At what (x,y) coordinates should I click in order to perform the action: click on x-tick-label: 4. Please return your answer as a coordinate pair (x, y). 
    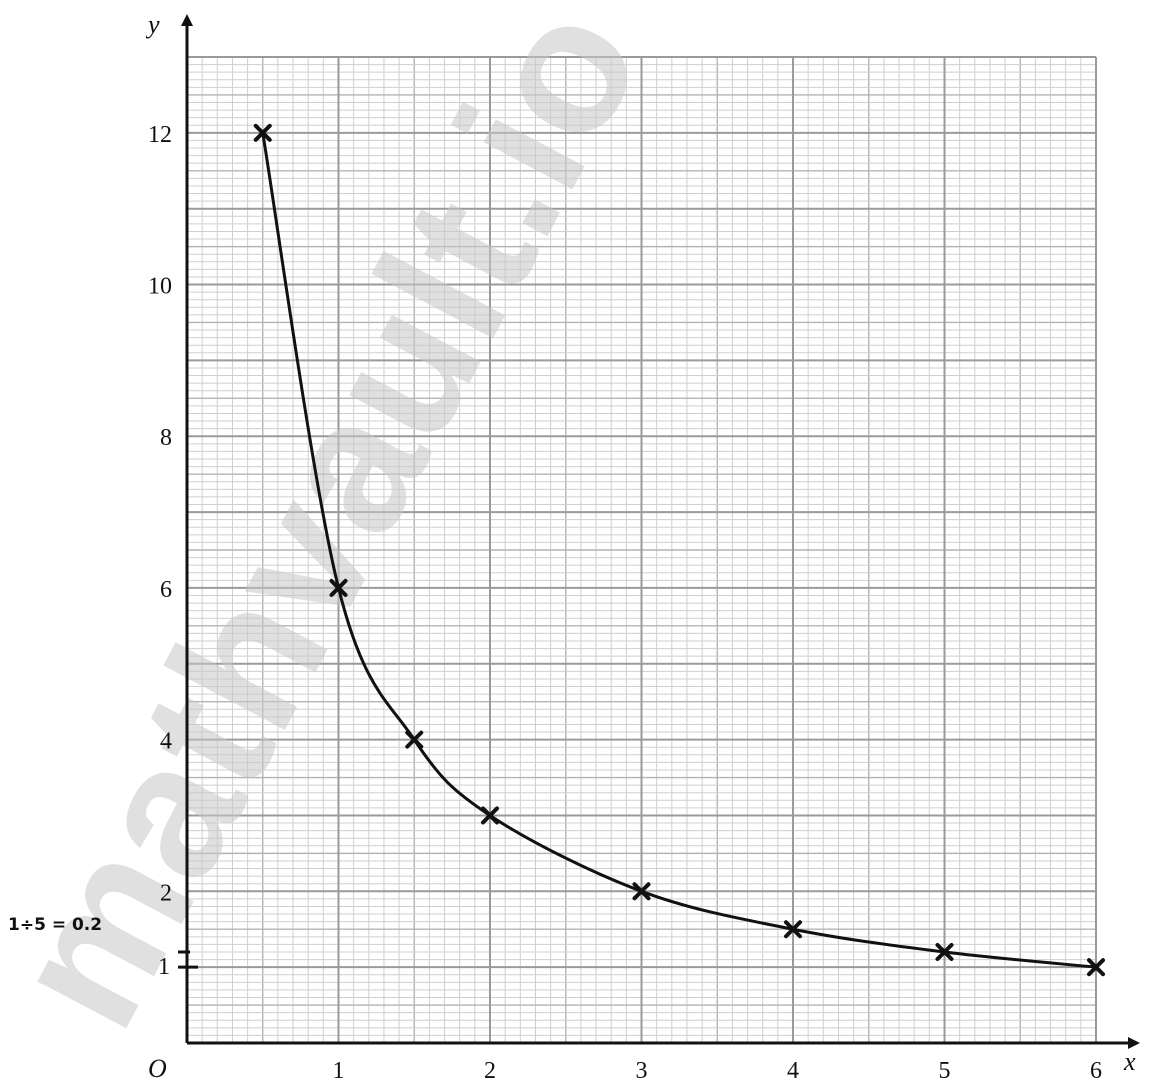
    Looking at the image, I should click on (793, 1071).